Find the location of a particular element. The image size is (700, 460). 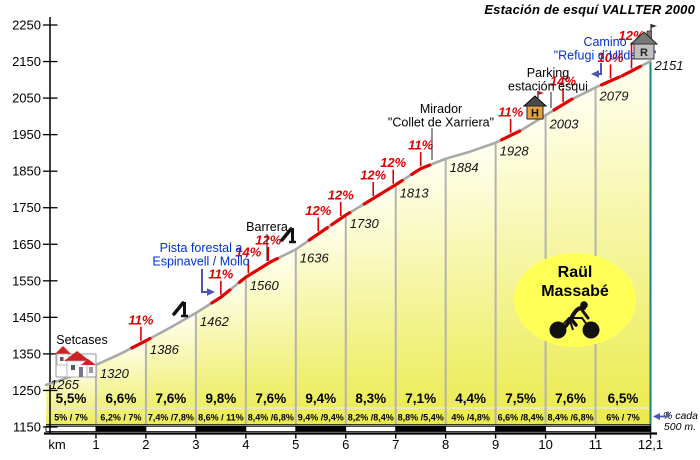

halfkm-gradients: 6% / 7% is located at coordinates (623, 418).